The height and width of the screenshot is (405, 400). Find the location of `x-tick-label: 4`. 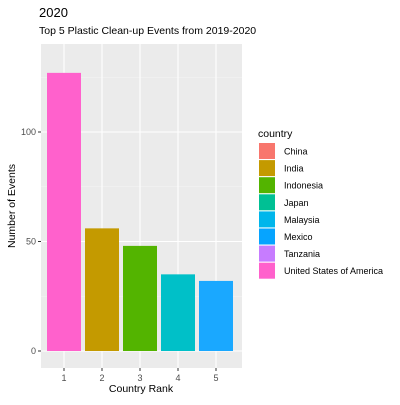

x-tick-label: 4 is located at coordinates (177, 378).